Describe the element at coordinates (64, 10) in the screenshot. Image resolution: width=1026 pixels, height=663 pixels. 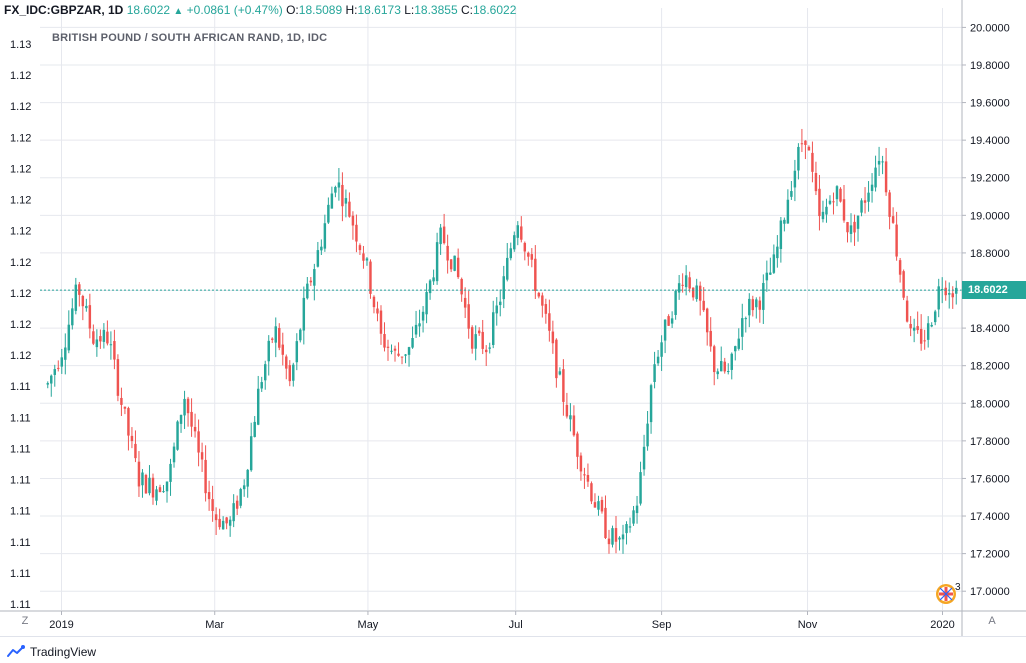
I see `symbol-name: FX_IDC:GBPZAR, 1D` at that location.